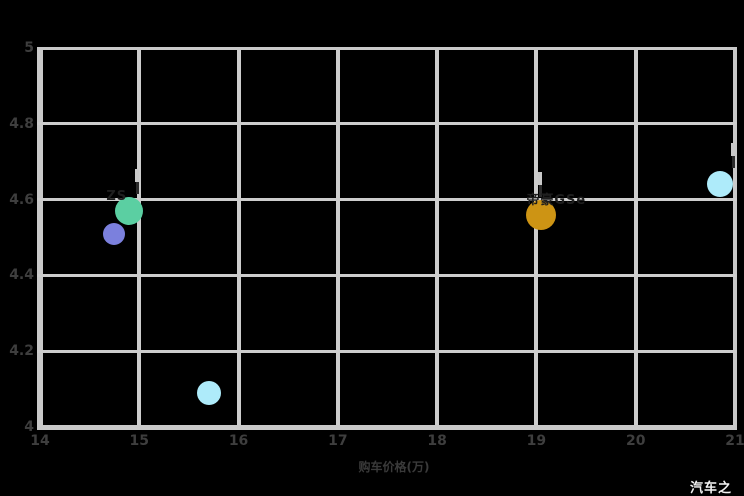 The image size is (744, 496). I want to click on gridline-y-4.4, so click(387, 275).